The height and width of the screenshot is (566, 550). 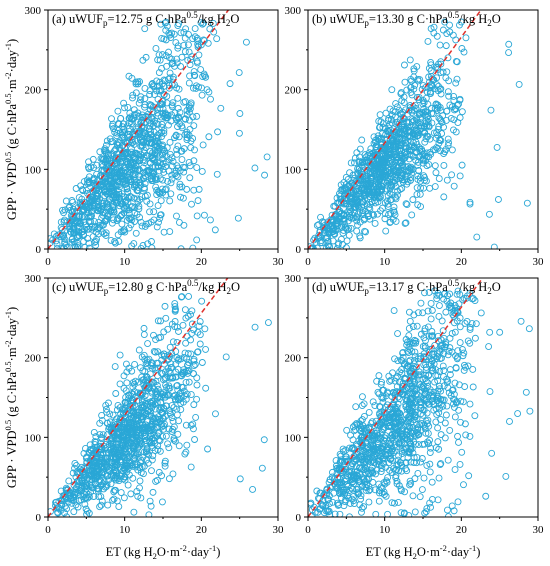 What do you see at coordinates (33, 279) in the screenshot?
I see `y-tick-label: 300` at bounding box center [33, 279].